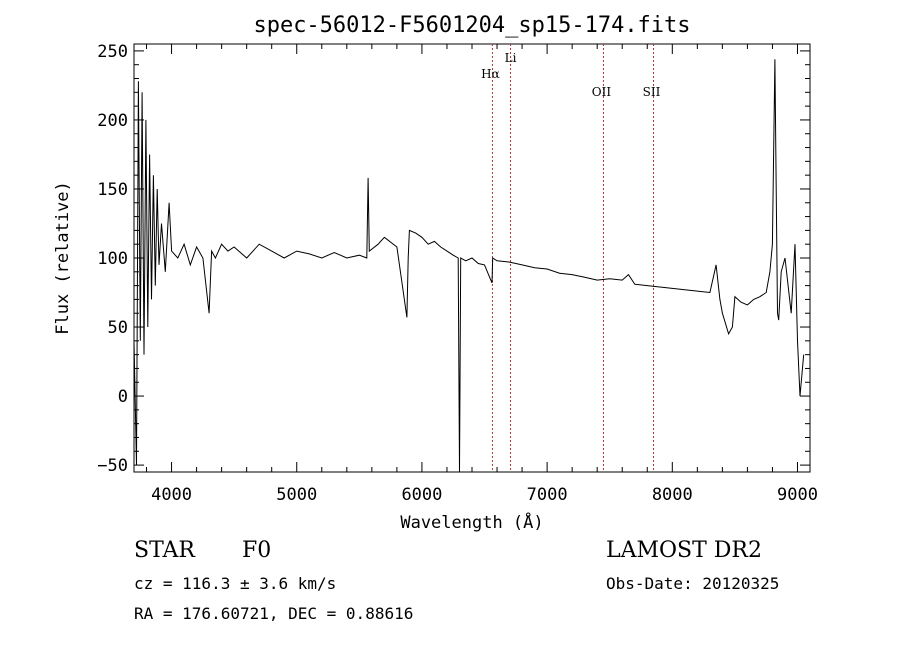  Describe the element at coordinates (797, 495) in the screenshot. I see `x-tick-label: 9000` at that location.